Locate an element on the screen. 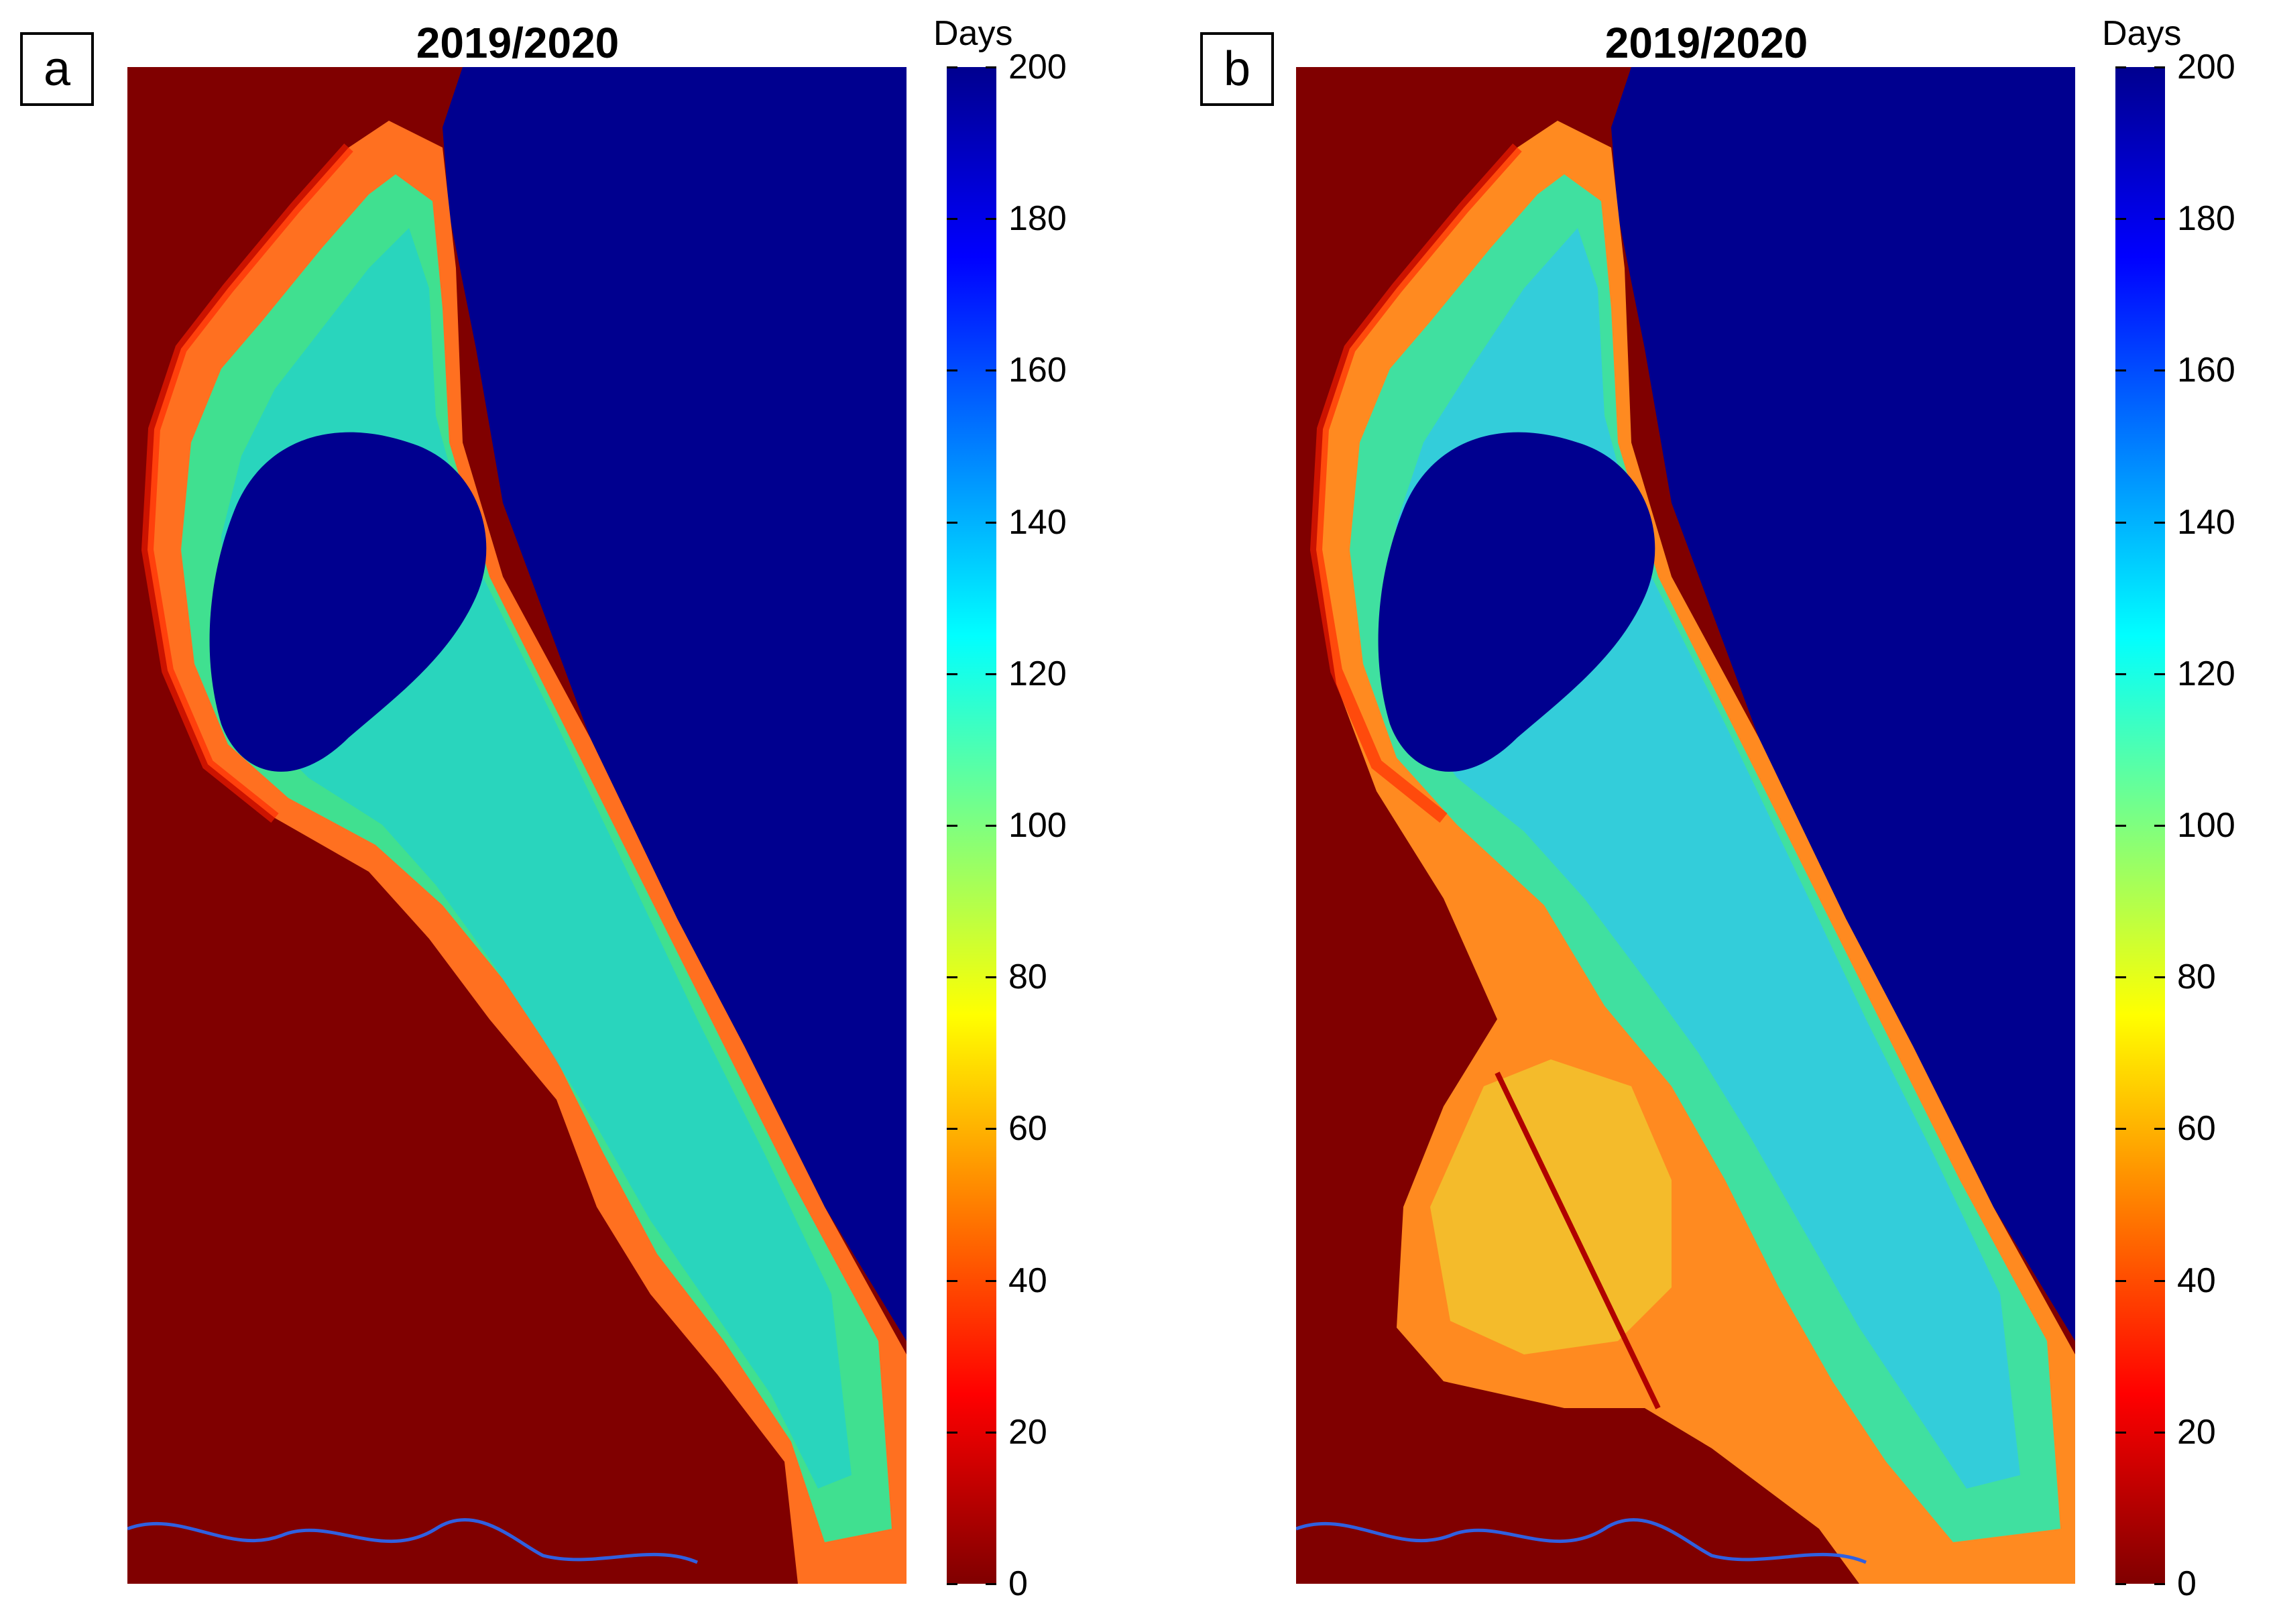 The width and height of the screenshot is (2279, 1624). agricultural-yellow is located at coordinates (1551, 1206).